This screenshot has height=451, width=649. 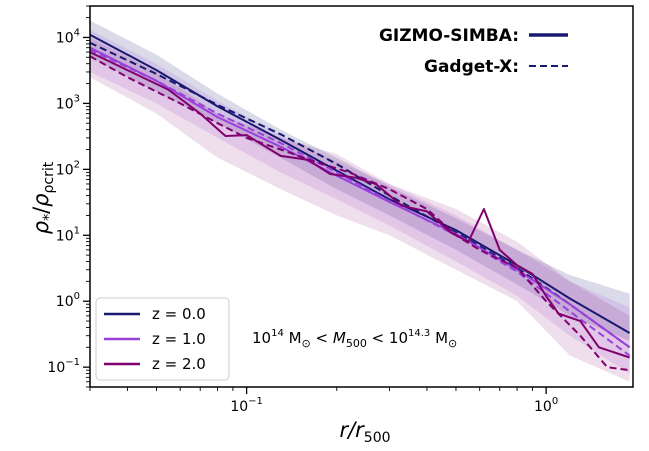 What do you see at coordinates (68, 102) in the screenshot?
I see `y-tick-label-4: 10³` at bounding box center [68, 102].